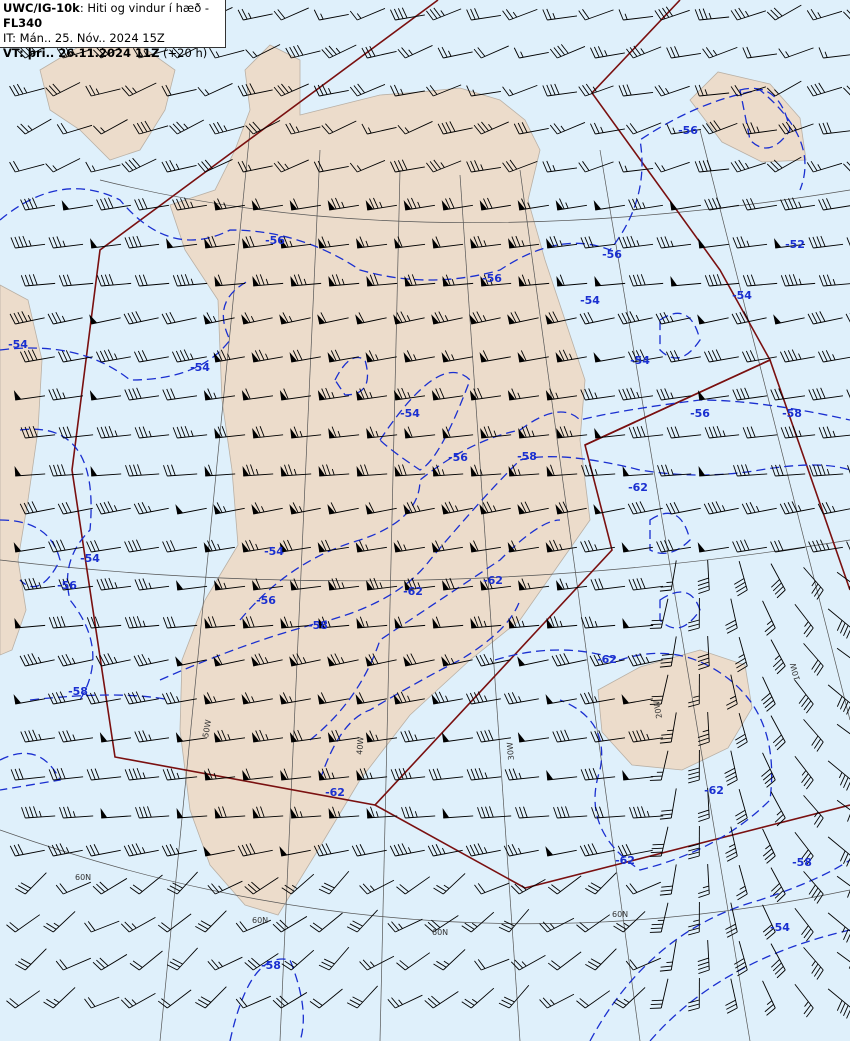 The height and width of the screenshot is (1041, 850). Describe the element at coordinates (207, 728) in the screenshot. I see `graticule-label-50w: 50W` at that location.